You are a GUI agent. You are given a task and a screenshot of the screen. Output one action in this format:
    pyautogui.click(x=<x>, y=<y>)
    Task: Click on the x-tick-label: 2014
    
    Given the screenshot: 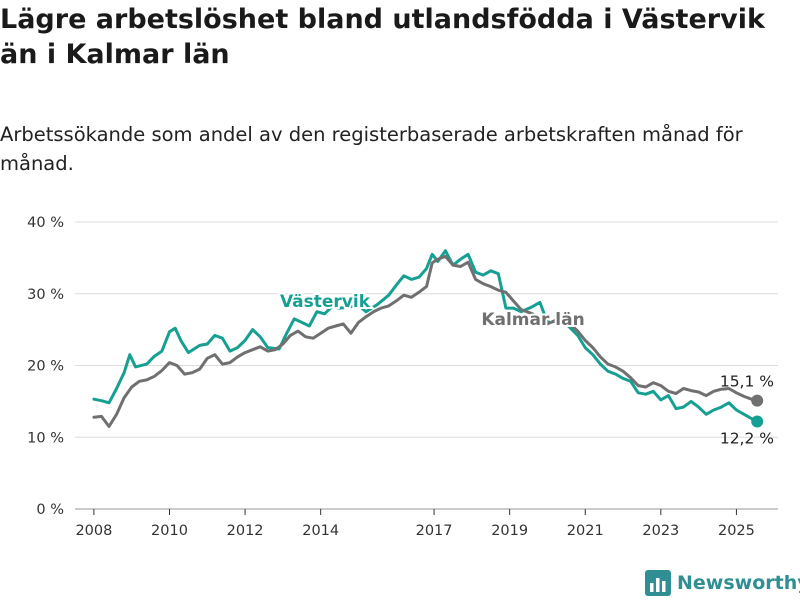 What is the action you would take?
    pyautogui.click(x=320, y=531)
    